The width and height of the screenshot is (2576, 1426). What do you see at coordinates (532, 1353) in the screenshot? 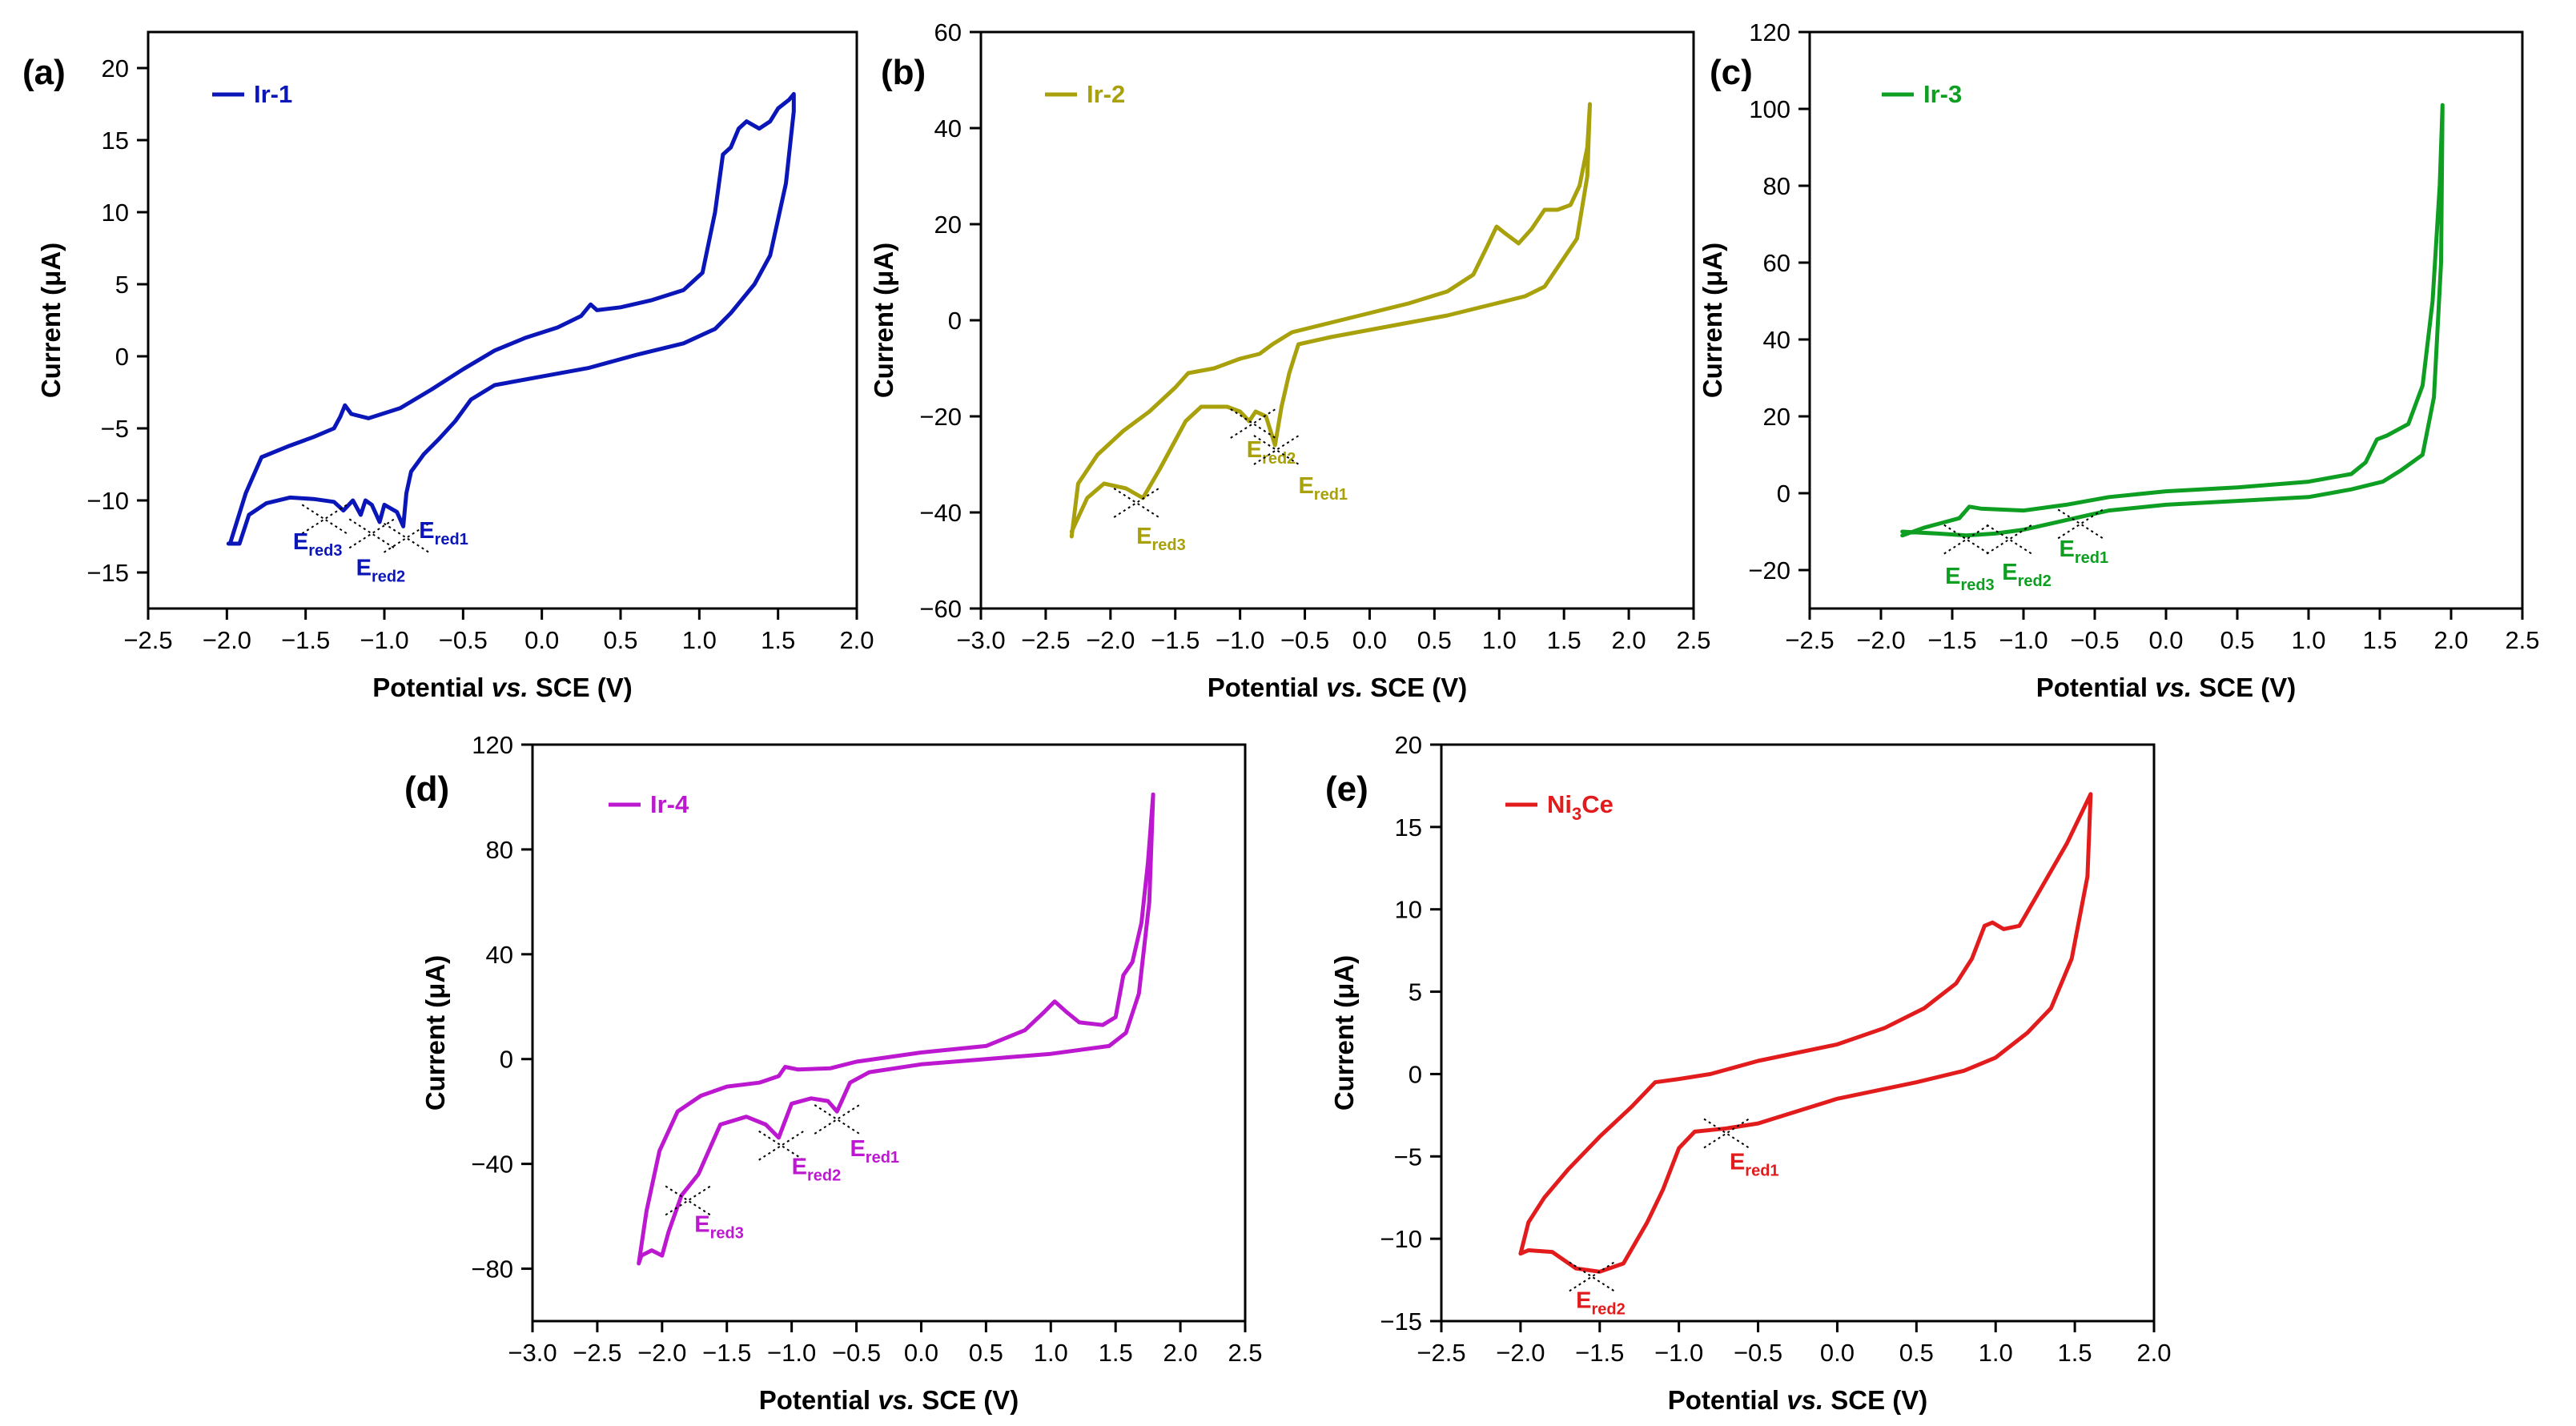
I see `x-tick-label: −3.0` at bounding box center [532, 1353].